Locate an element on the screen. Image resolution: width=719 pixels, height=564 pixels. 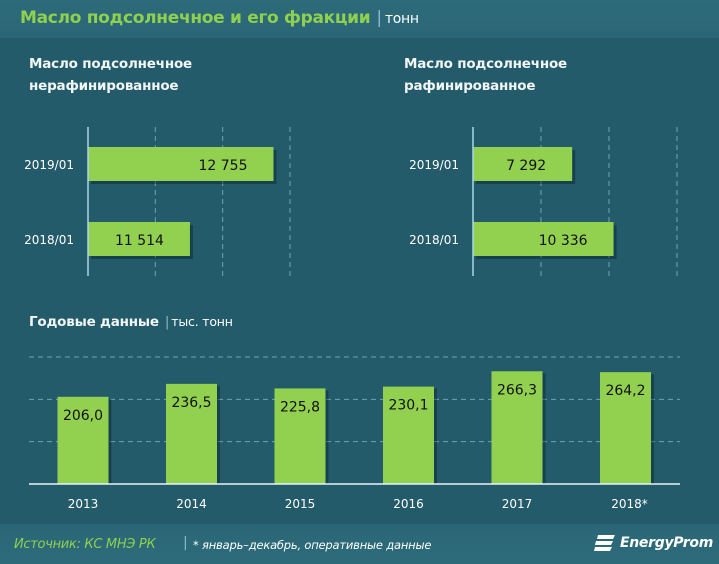
x-tick-label: 2015 is located at coordinates (300, 504).